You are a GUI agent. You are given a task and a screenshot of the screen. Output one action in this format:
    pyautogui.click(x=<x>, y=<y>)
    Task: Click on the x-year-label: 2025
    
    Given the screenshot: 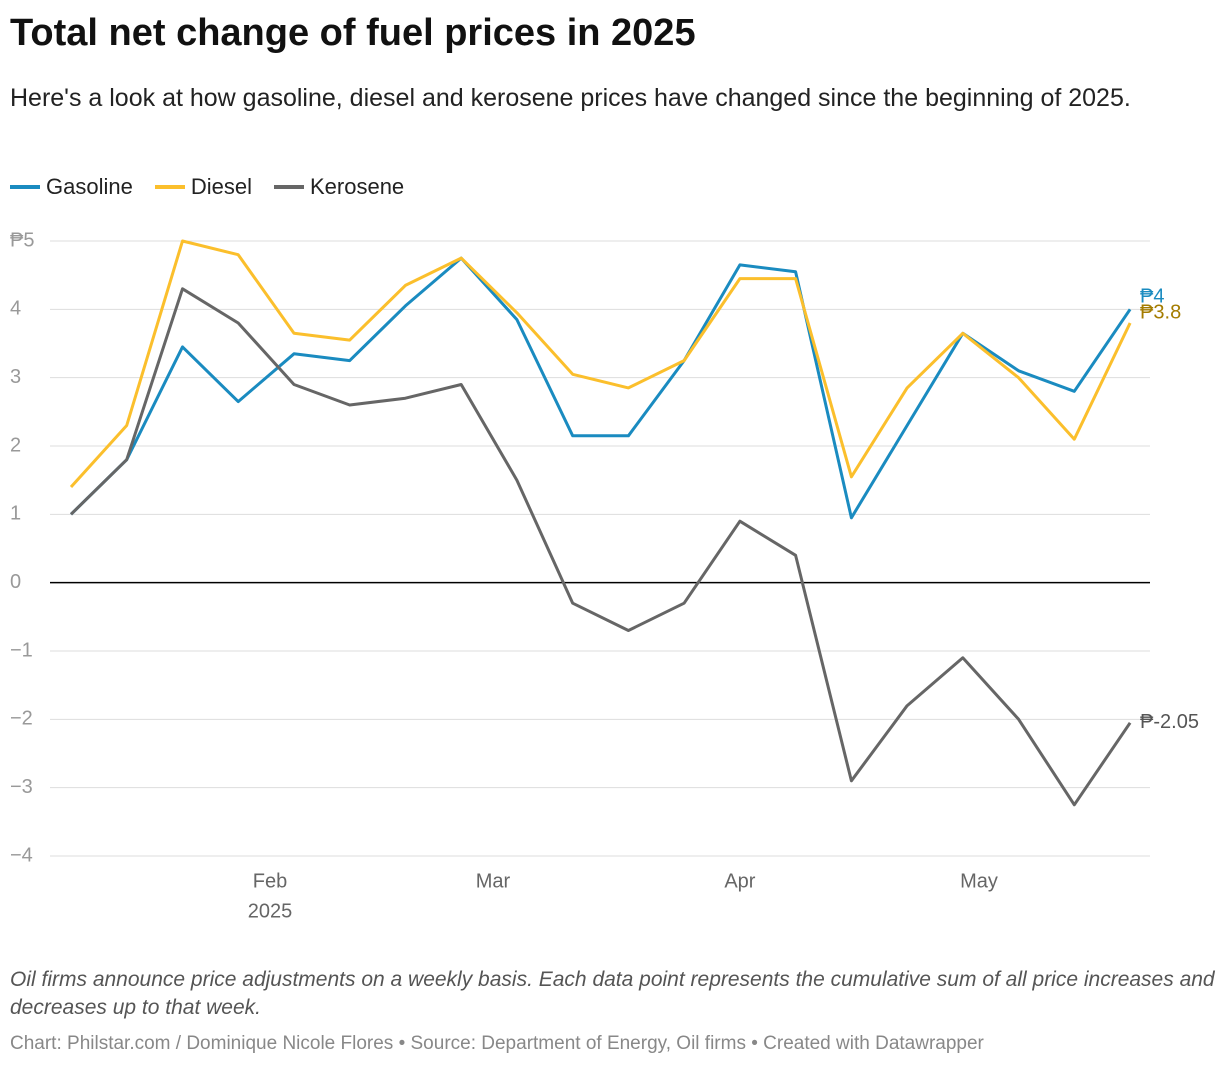 What is the action you would take?
    pyautogui.click(x=270, y=911)
    